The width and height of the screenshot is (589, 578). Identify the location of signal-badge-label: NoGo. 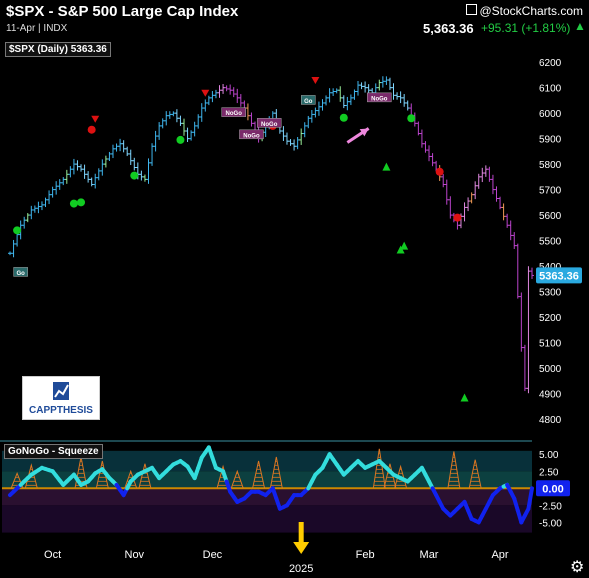
(379, 99).